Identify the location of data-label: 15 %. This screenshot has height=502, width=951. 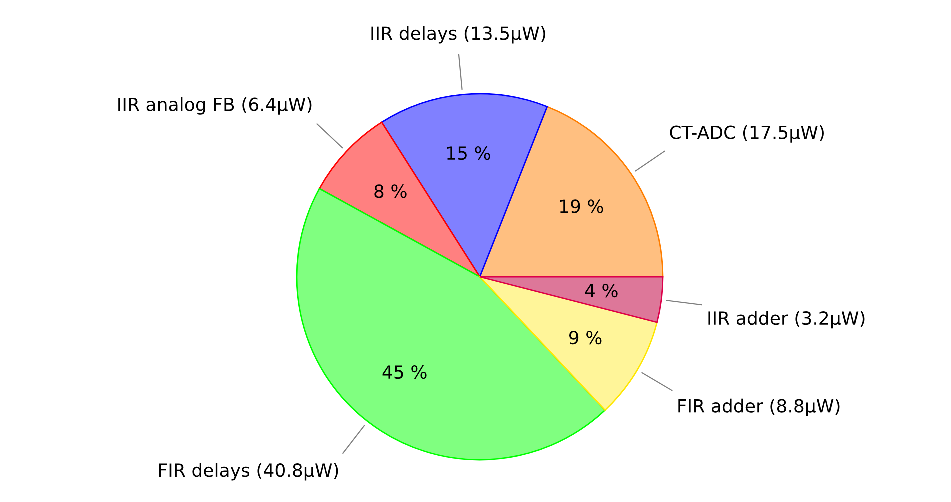
(469, 153).